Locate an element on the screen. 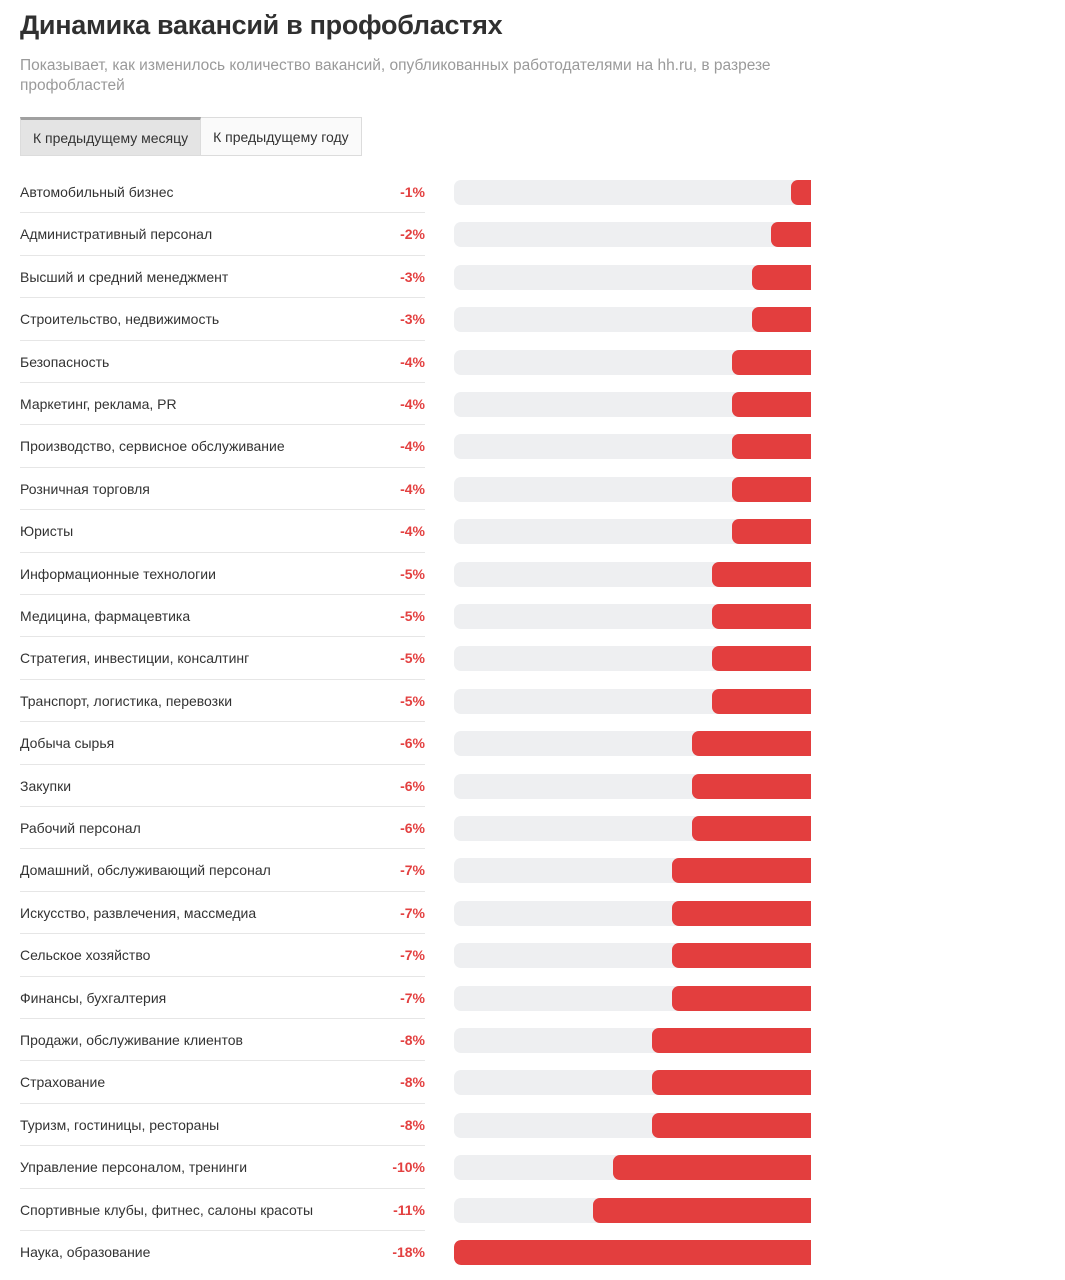 Image resolution: width=1065 pixels, height=1280 pixels. chart-row: Искусство, развлечения, массмедиа -7% is located at coordinates (532, 913).